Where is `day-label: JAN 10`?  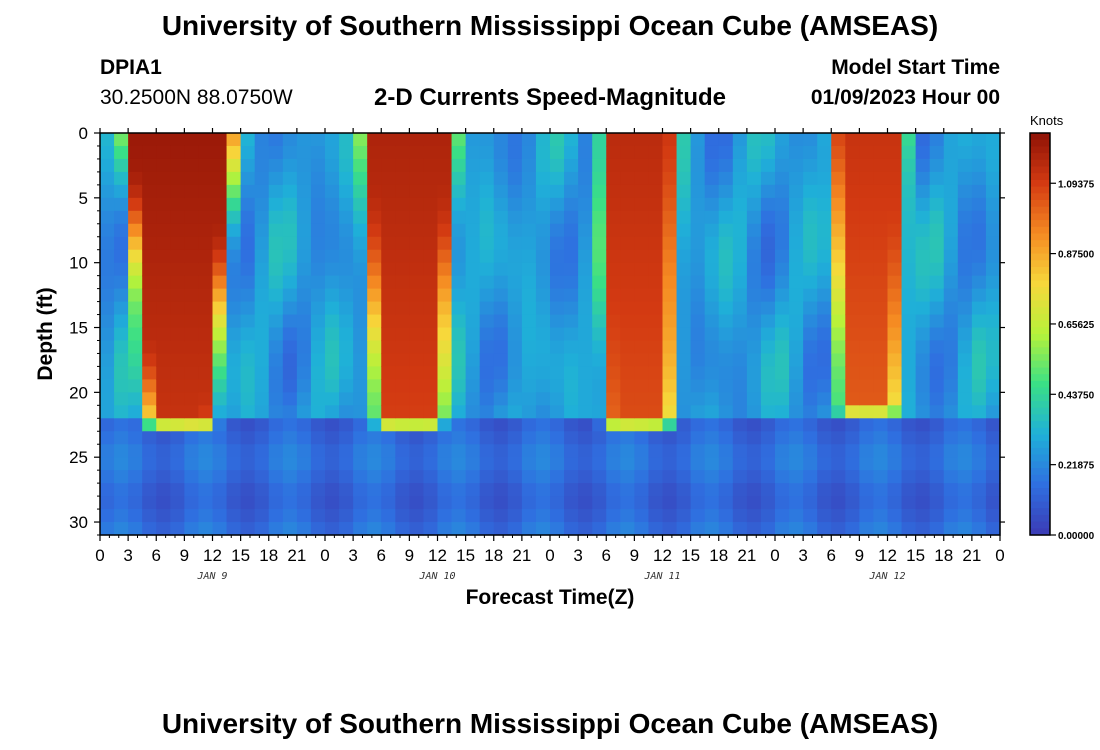 day-label: JAN 10 is located at coordinates (436, 576).